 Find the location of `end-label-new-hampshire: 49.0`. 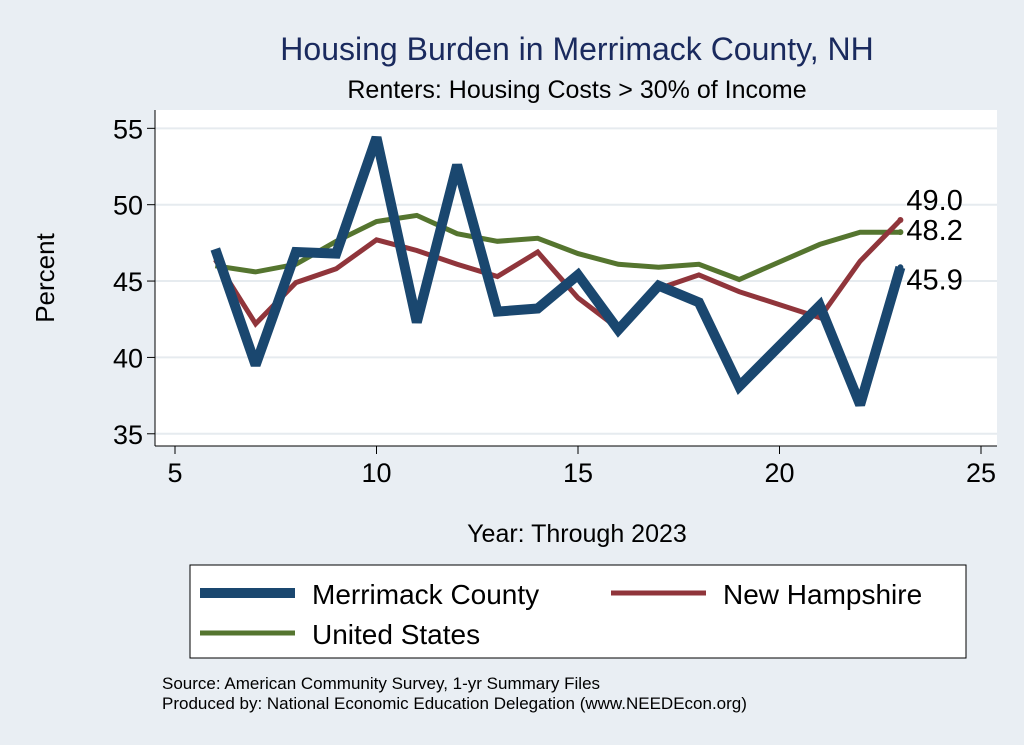

end-label-new-hampshire: 49.0 is located at coordinates (934, 201).